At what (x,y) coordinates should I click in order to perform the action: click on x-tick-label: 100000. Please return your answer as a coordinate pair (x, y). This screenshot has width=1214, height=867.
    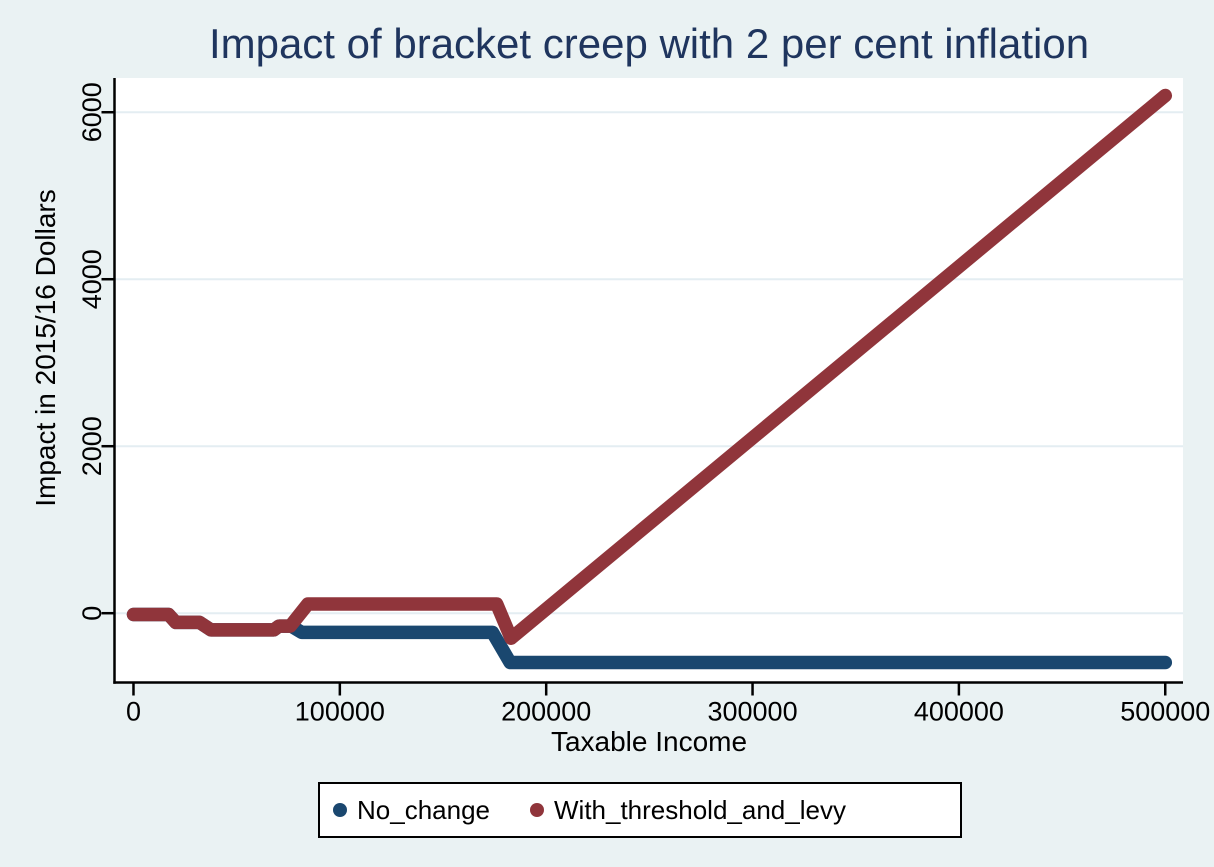
    Looking at the image, I should click on (340, 712).